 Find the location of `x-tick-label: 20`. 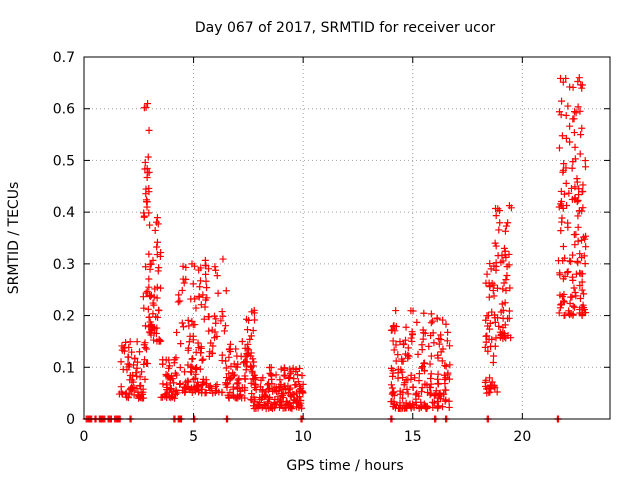

x-tick-label: 20 is located at coordinates (522, 437).